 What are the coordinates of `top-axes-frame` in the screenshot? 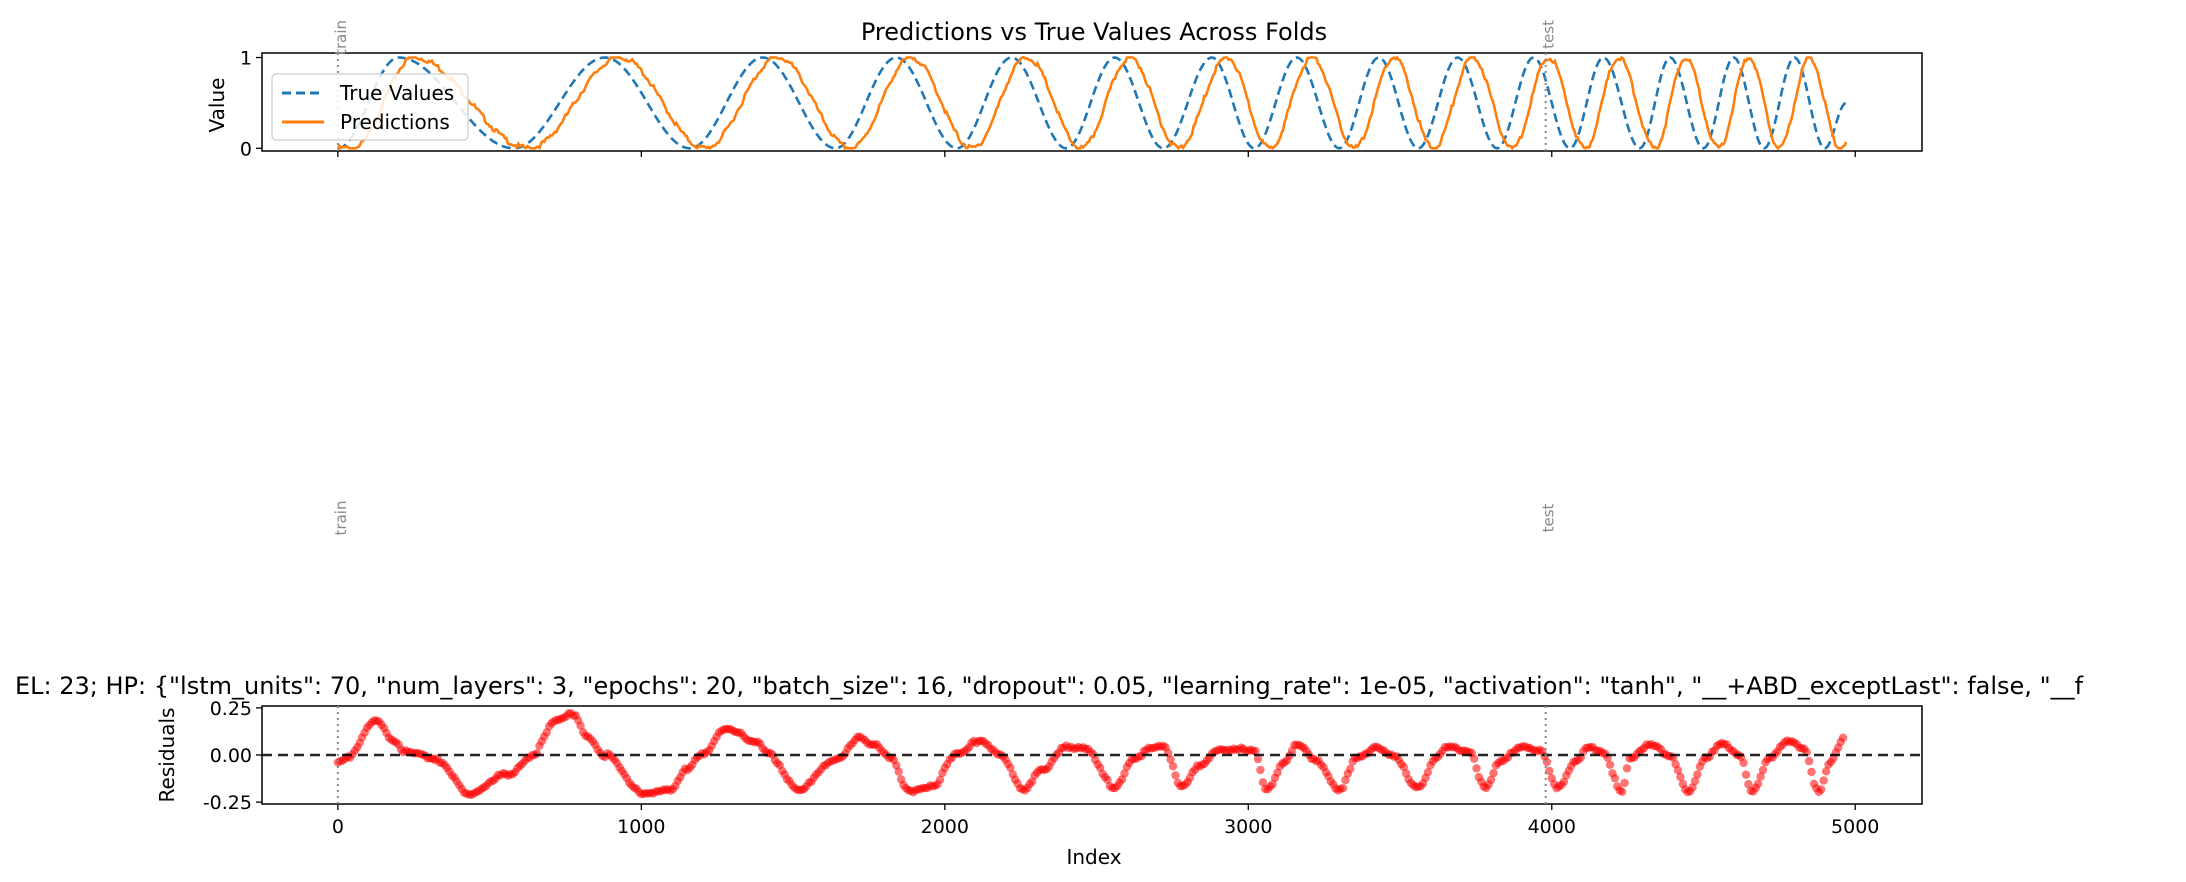 It's located at (1092, 102).